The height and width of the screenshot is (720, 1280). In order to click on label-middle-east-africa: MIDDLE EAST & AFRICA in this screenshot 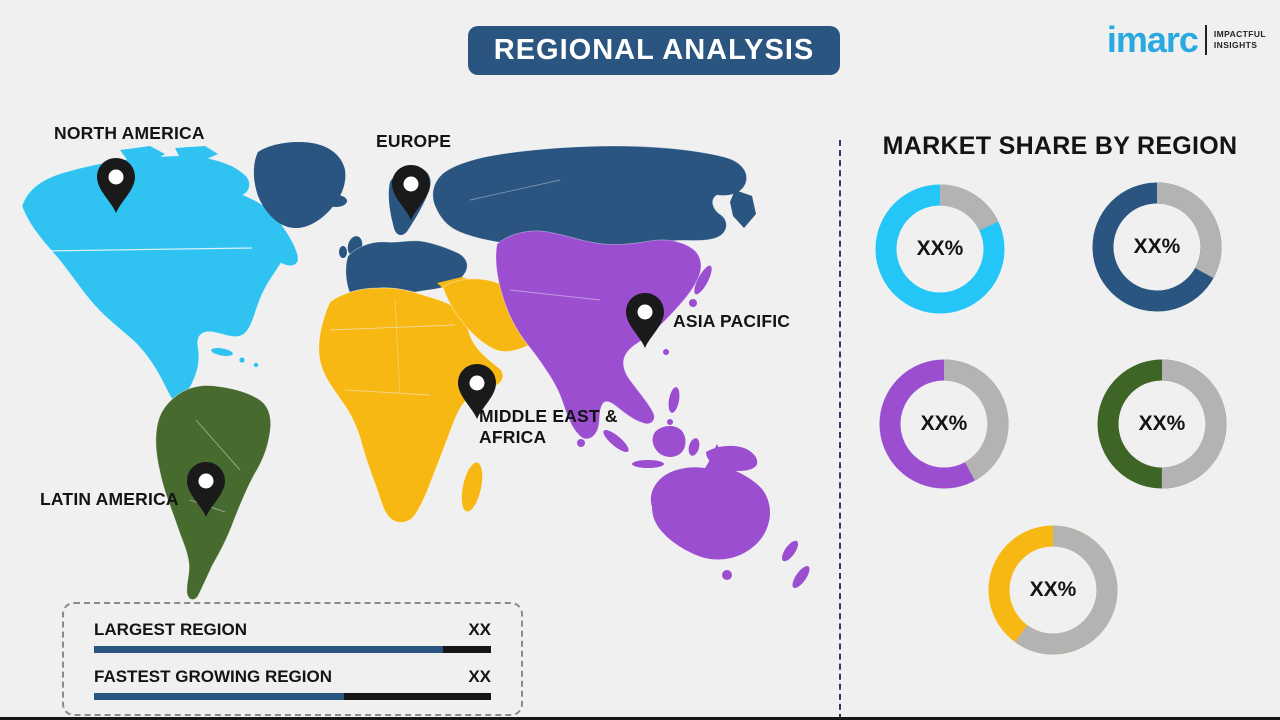, I will do `click(548, 426)`.